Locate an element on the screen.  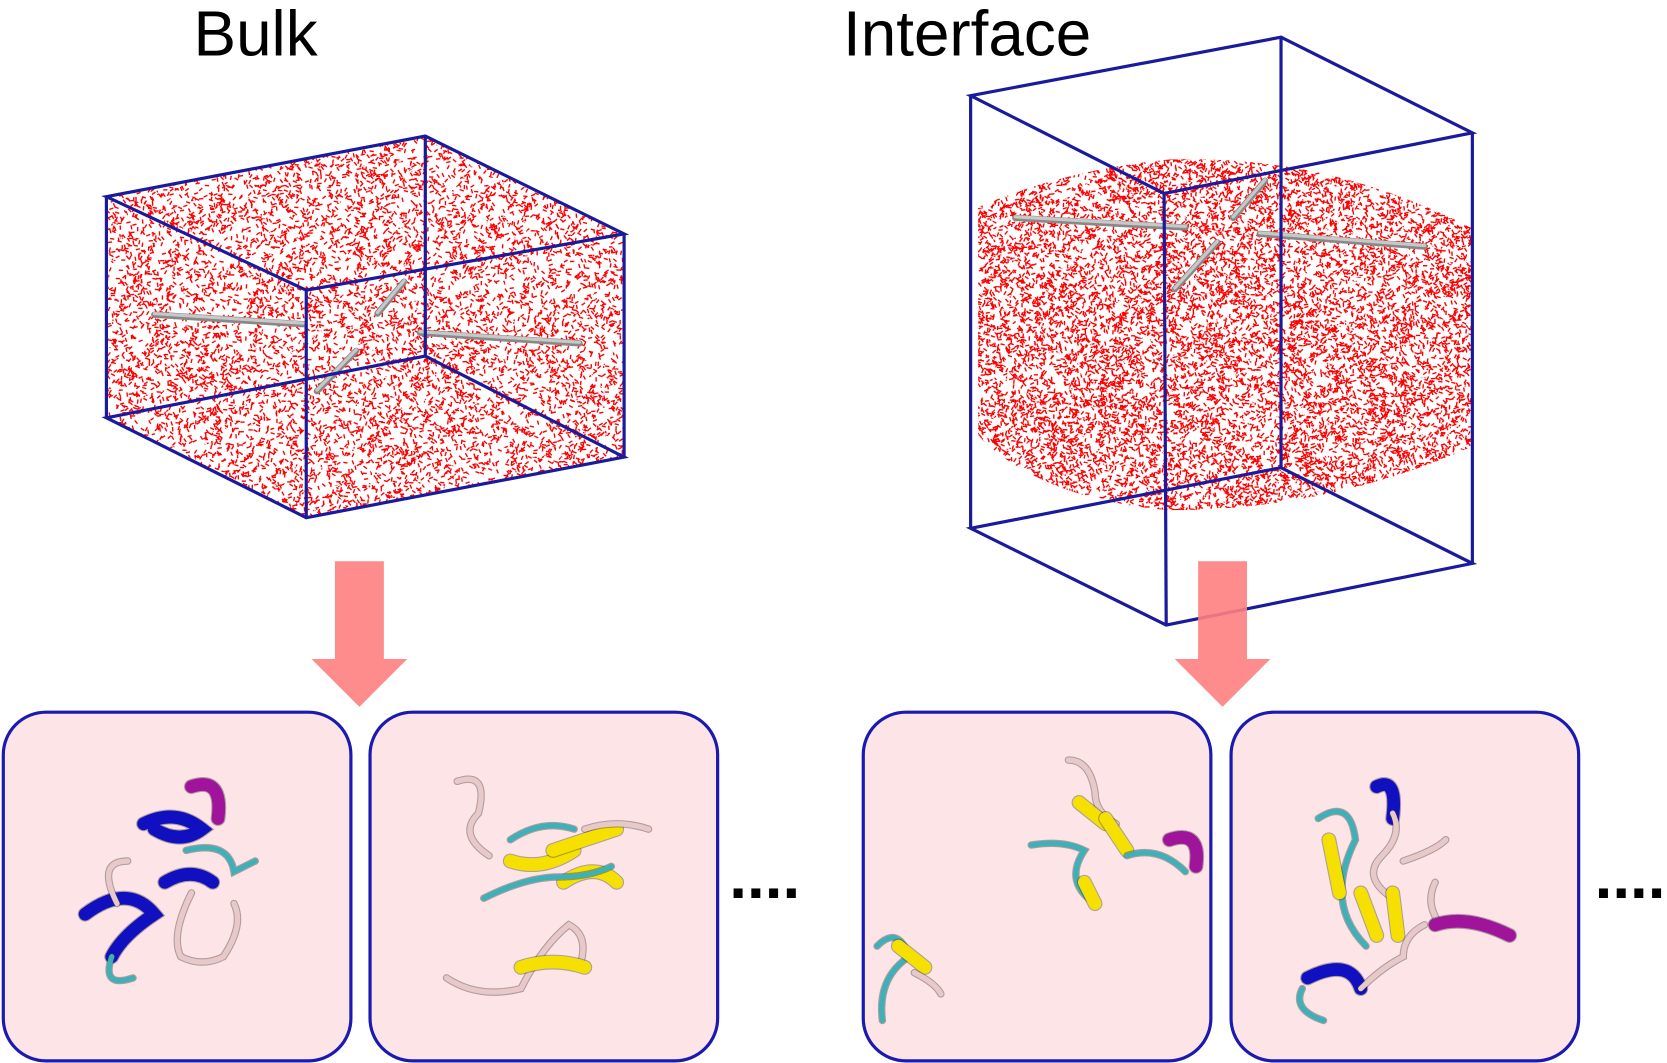
interface-box-edge is located at coordinates (1165, 409).